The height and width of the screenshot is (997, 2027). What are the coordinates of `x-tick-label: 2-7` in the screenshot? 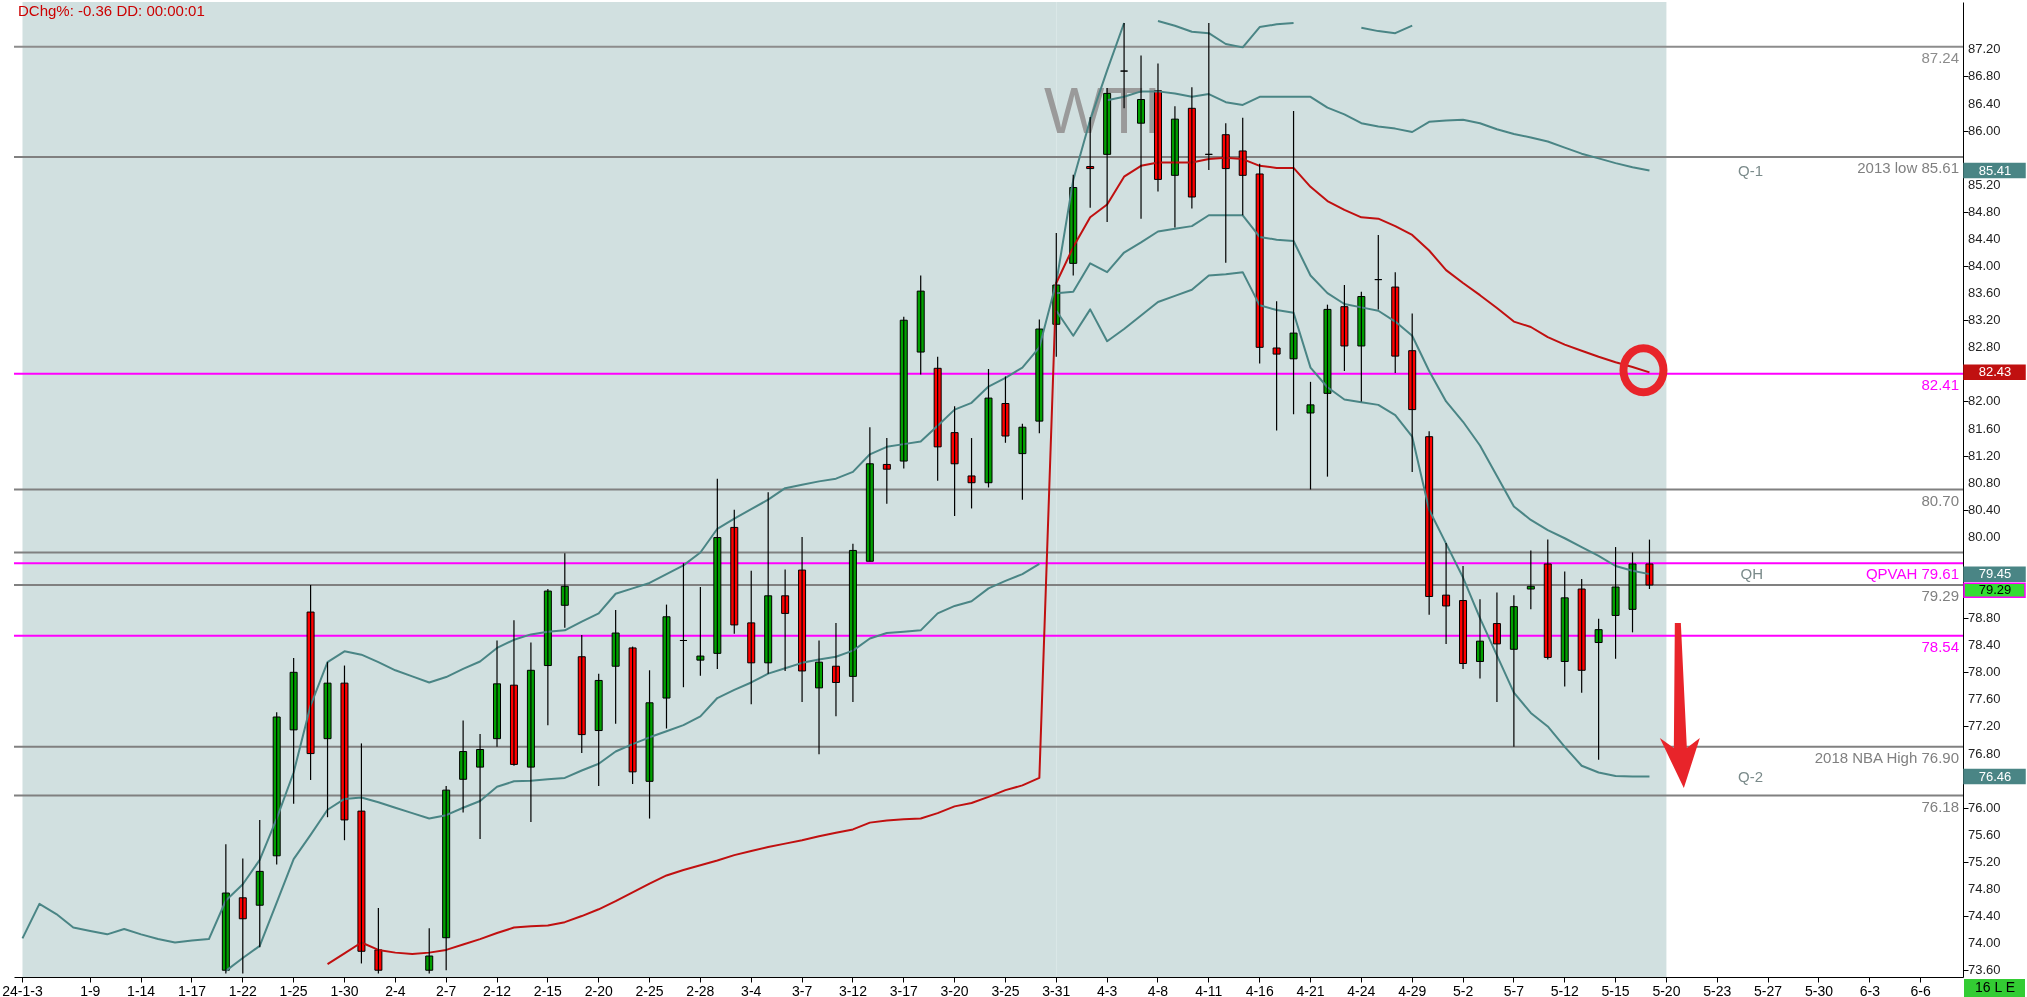 It's located at (446, 989).